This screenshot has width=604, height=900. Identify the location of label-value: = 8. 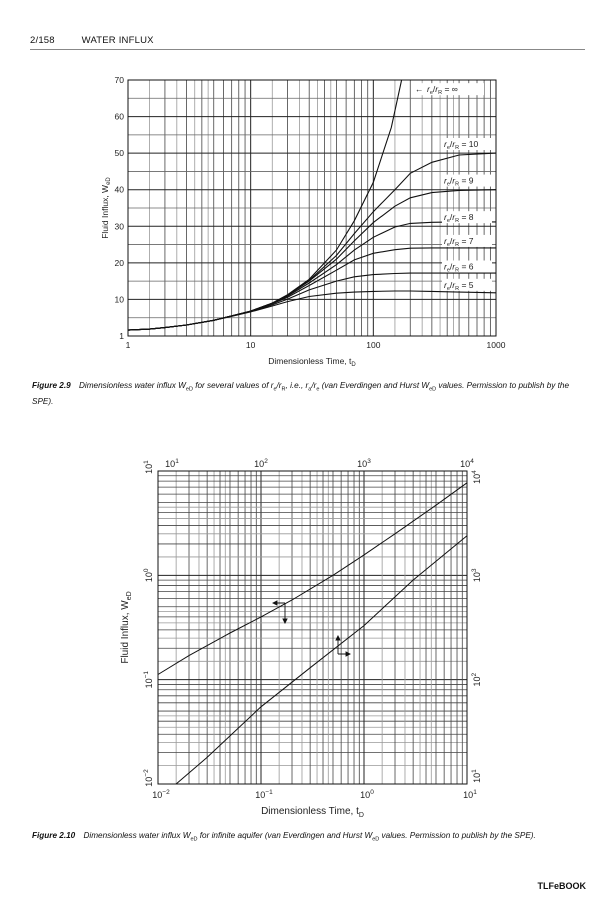
(466, 217).